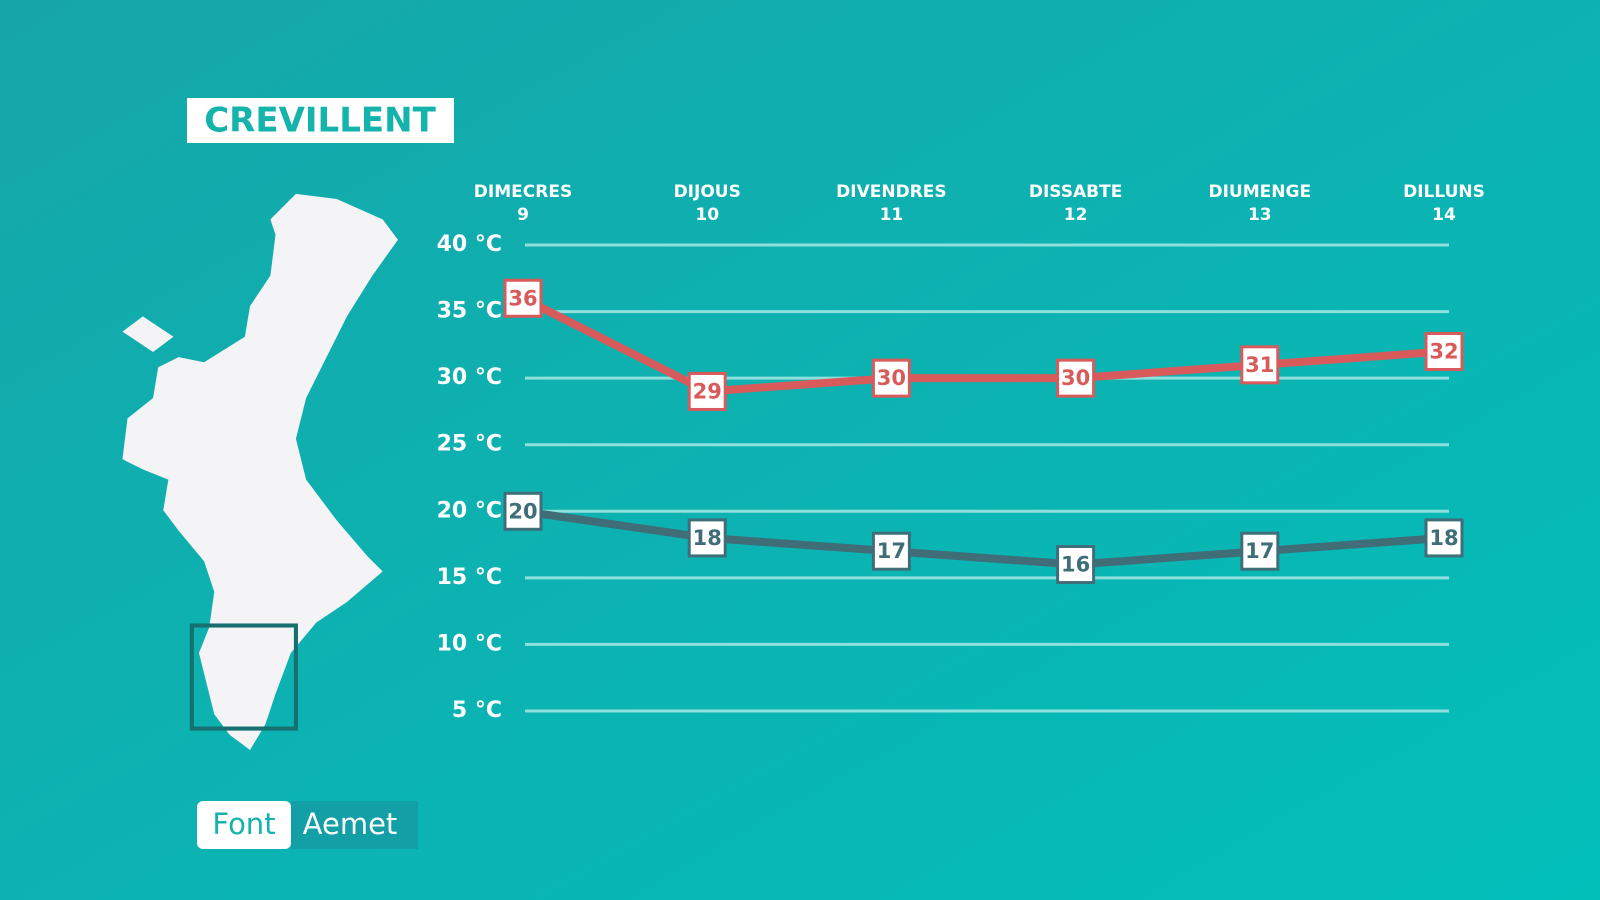 This screenshot has height=900, width=1600. What do you see at coordinates (469, 444) in the screenshot?
I see `y-tick-label: 25 °C` at bounding box center [469, 444].